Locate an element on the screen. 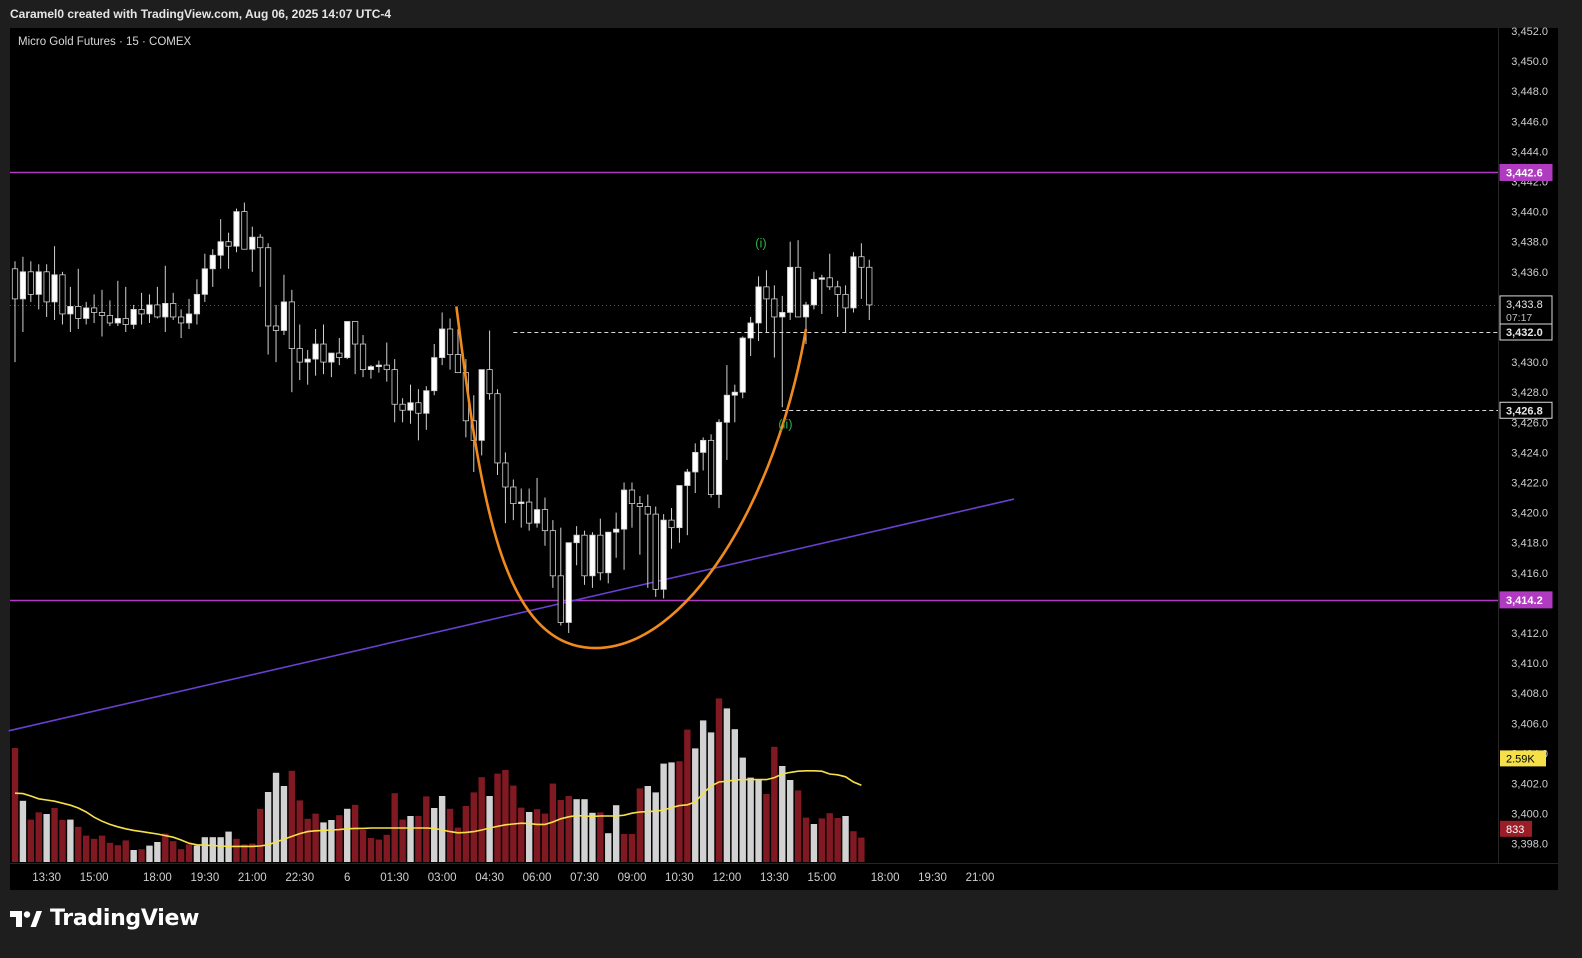 This screenshot has width=1582, height=958. price-badge-resistance-text: 3,442.6 is located at coordinates (1524, 173).